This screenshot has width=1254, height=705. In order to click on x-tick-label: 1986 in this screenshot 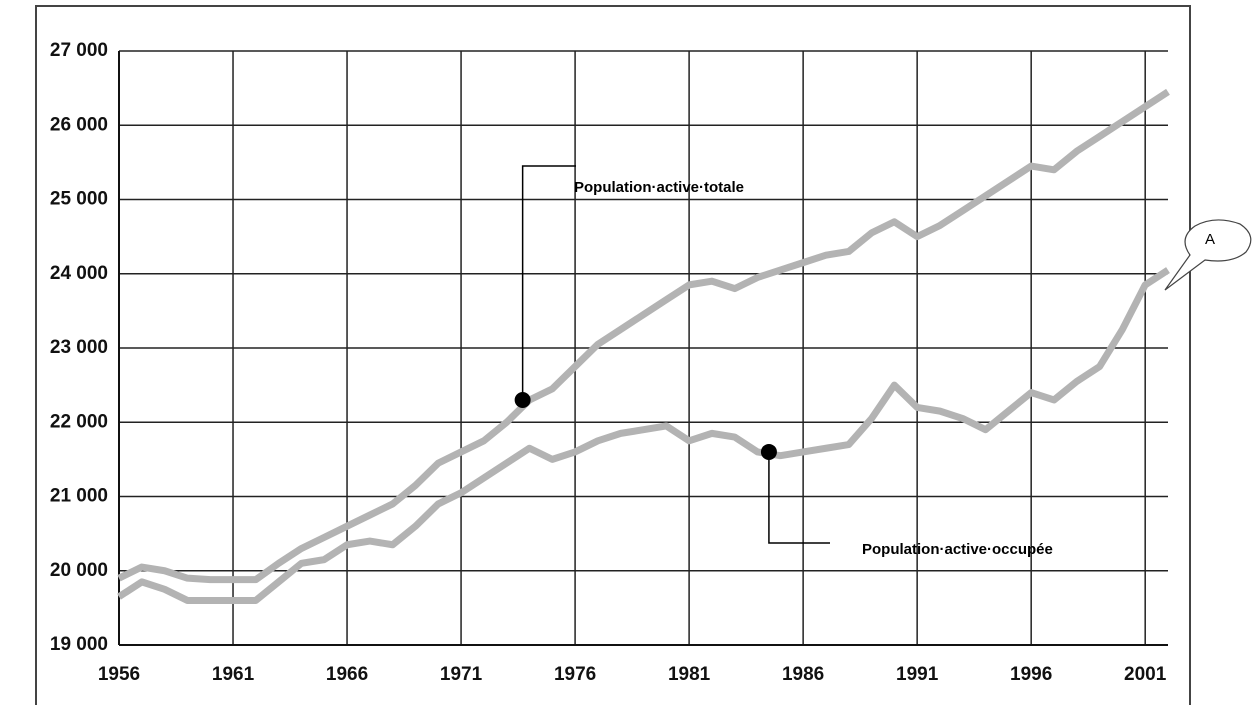, I will do `click(803, 674)`.